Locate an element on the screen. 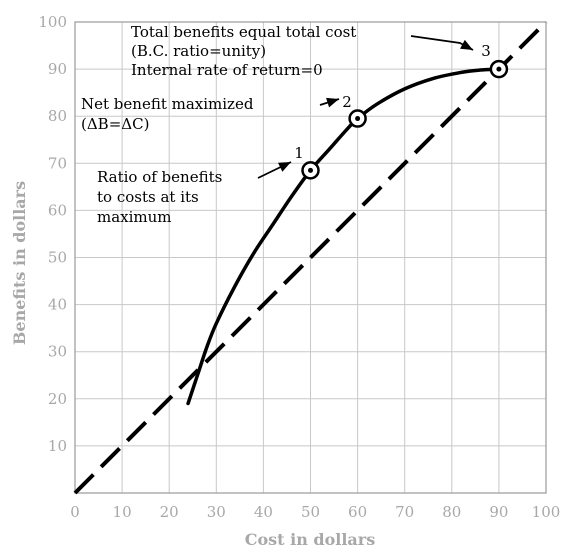 The image size is (568, 552). annotation-text-line: Net benefit maximized is located at coordinates (167, 104).